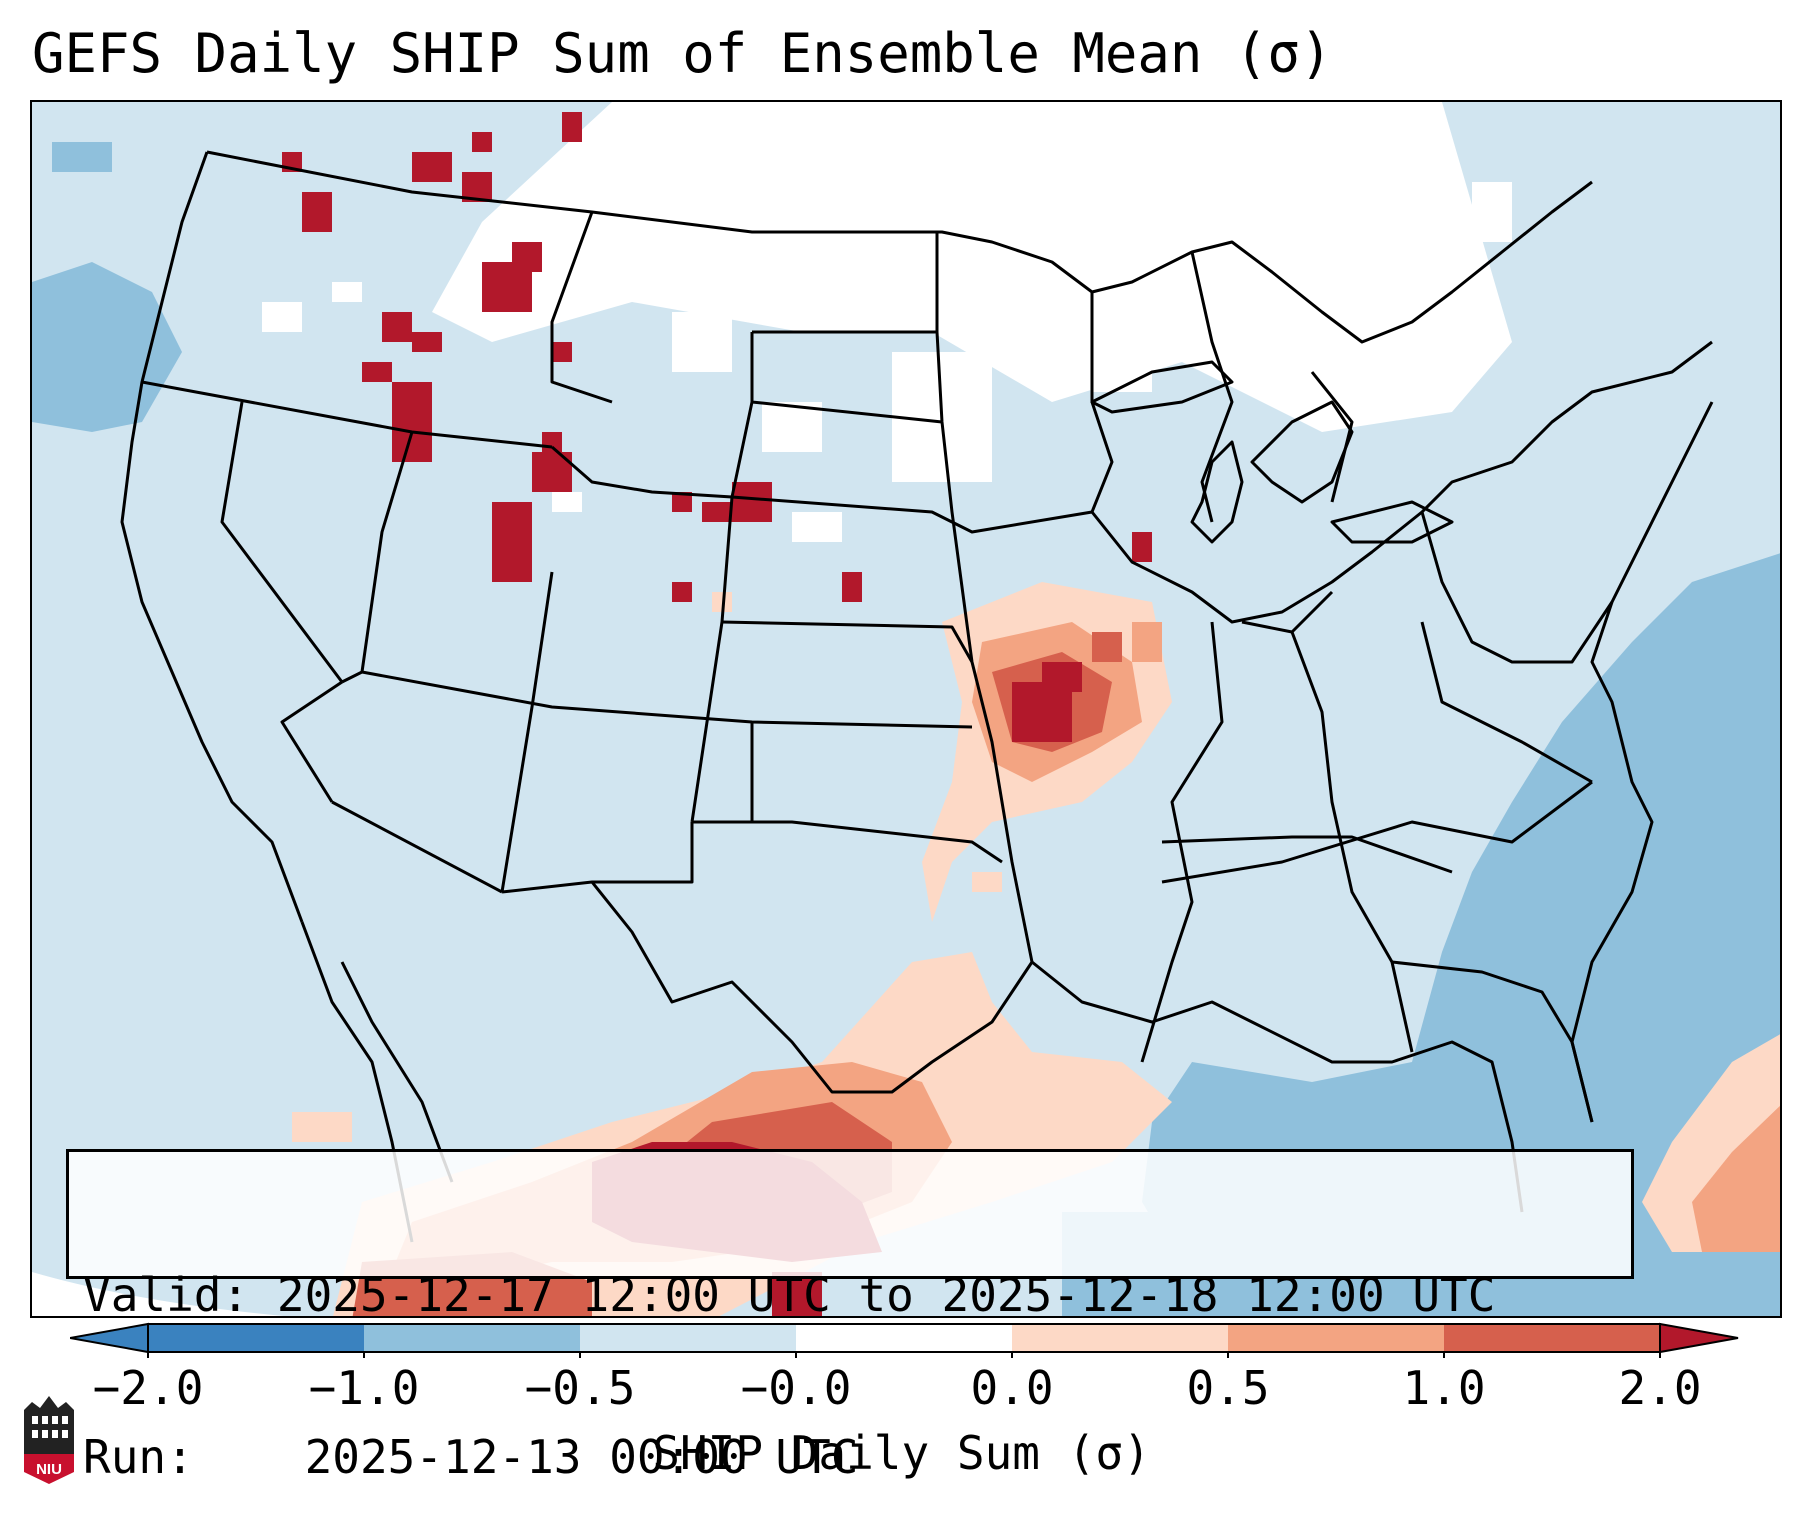 This screenshot has width=1803, height=1538. What do you see at coordinates (796, 1388) in the screenshot?
I see `colorbar-tick-label: −0.0` at bounding box center [796, 1388].